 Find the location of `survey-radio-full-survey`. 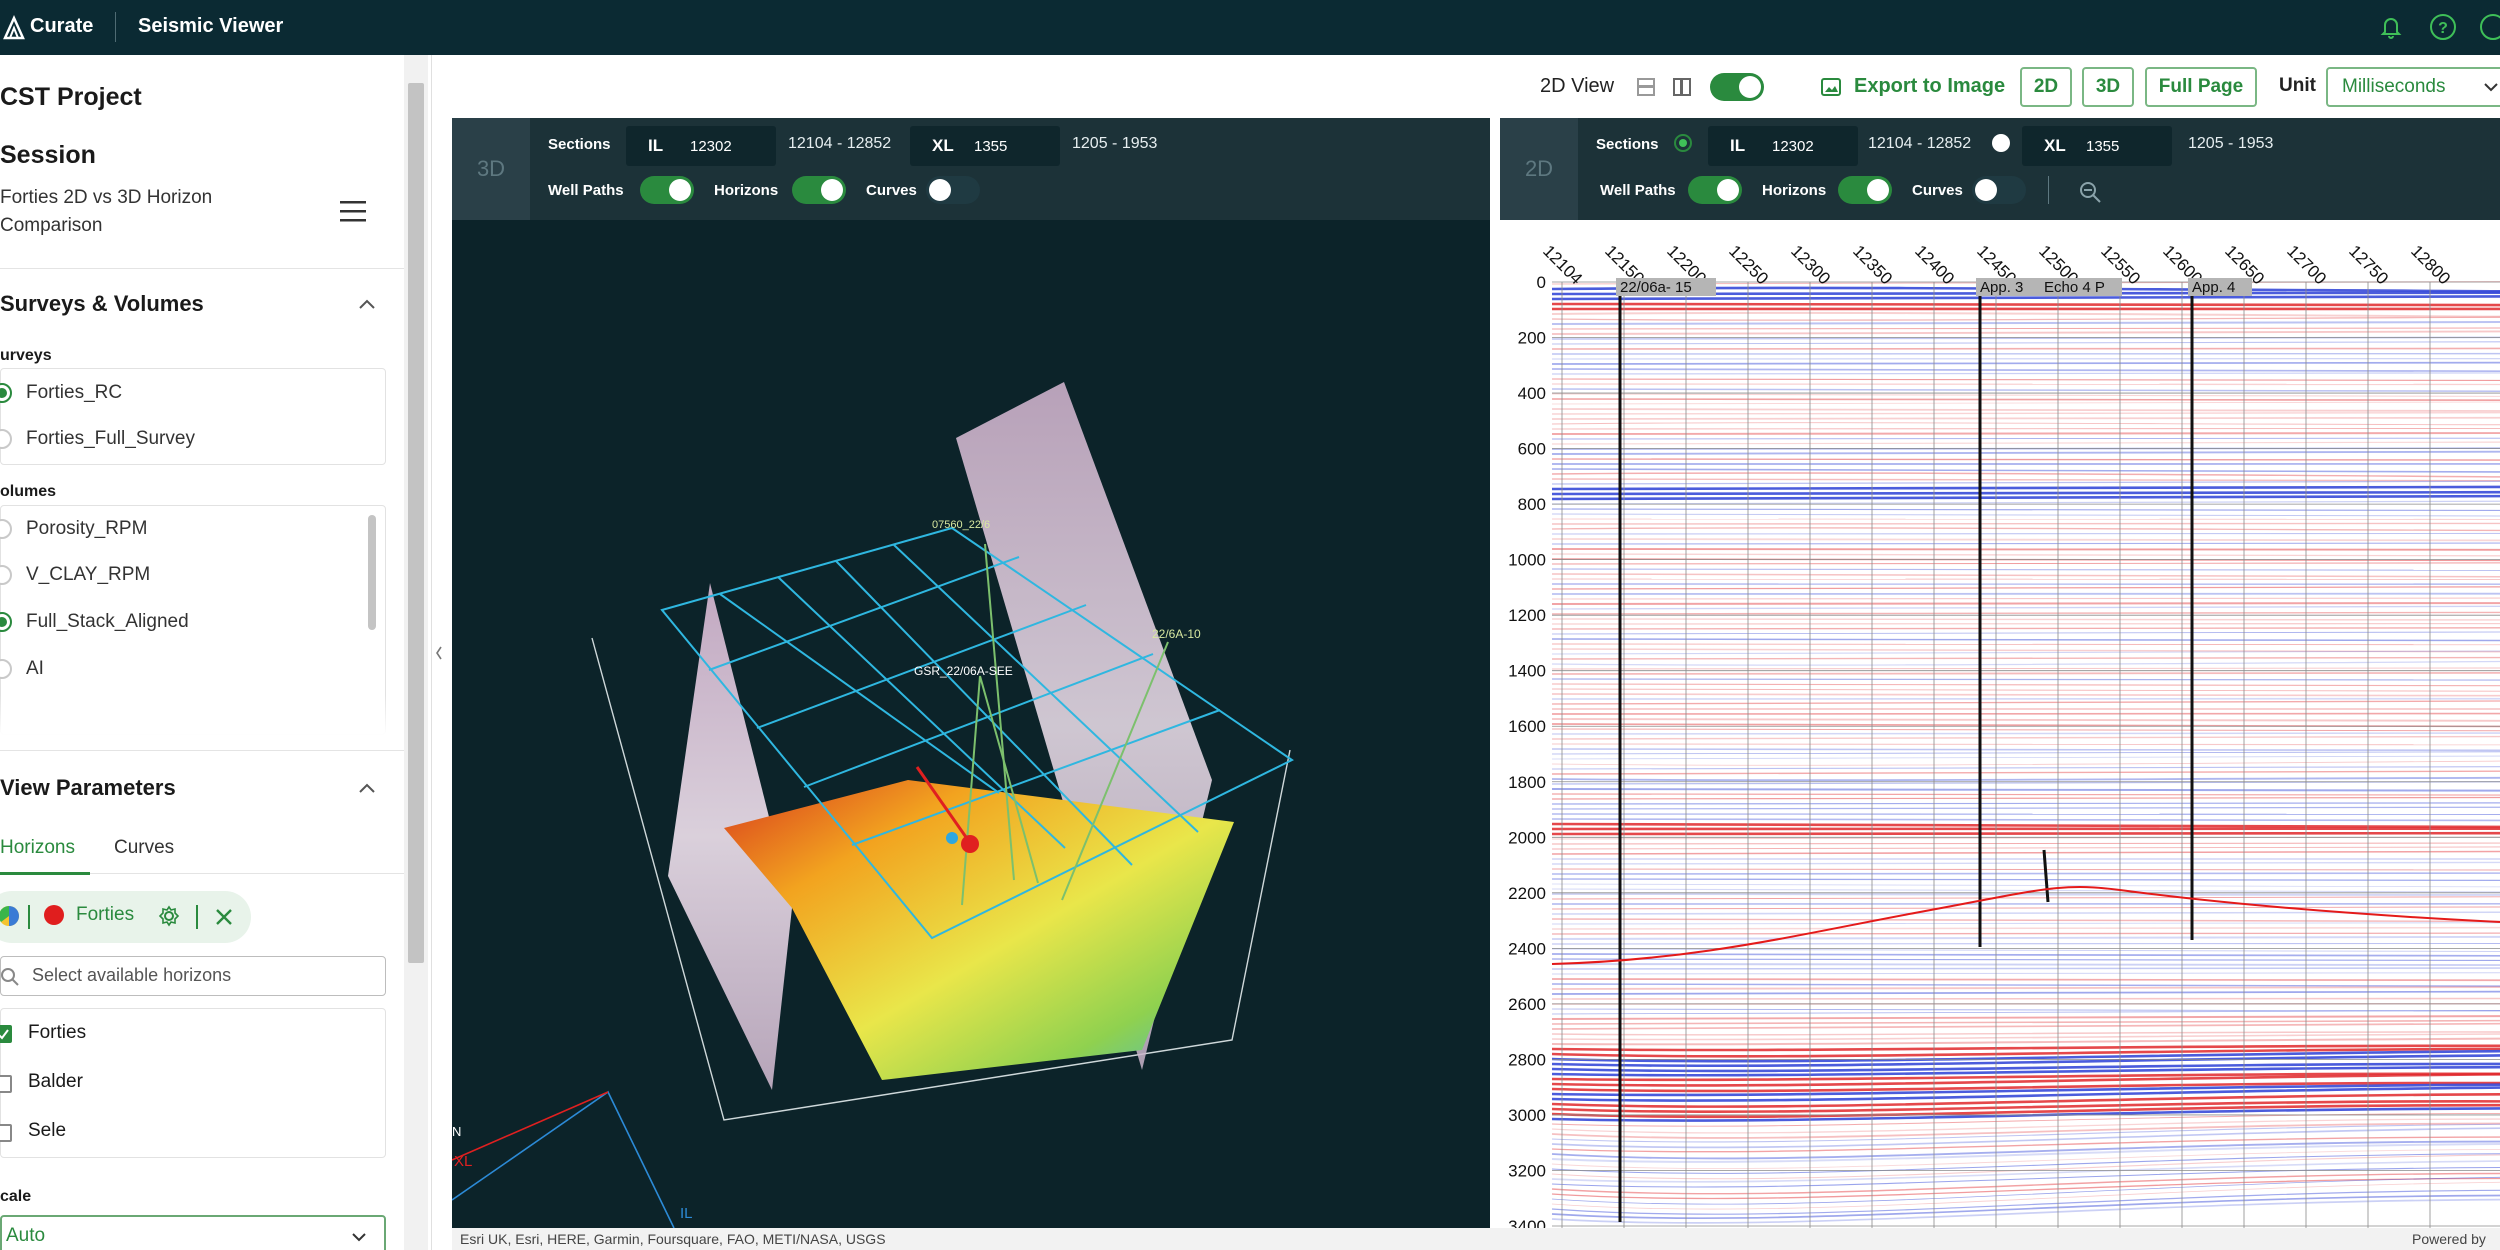

survey-radio-full-survey is located at coordinates (6, 439).